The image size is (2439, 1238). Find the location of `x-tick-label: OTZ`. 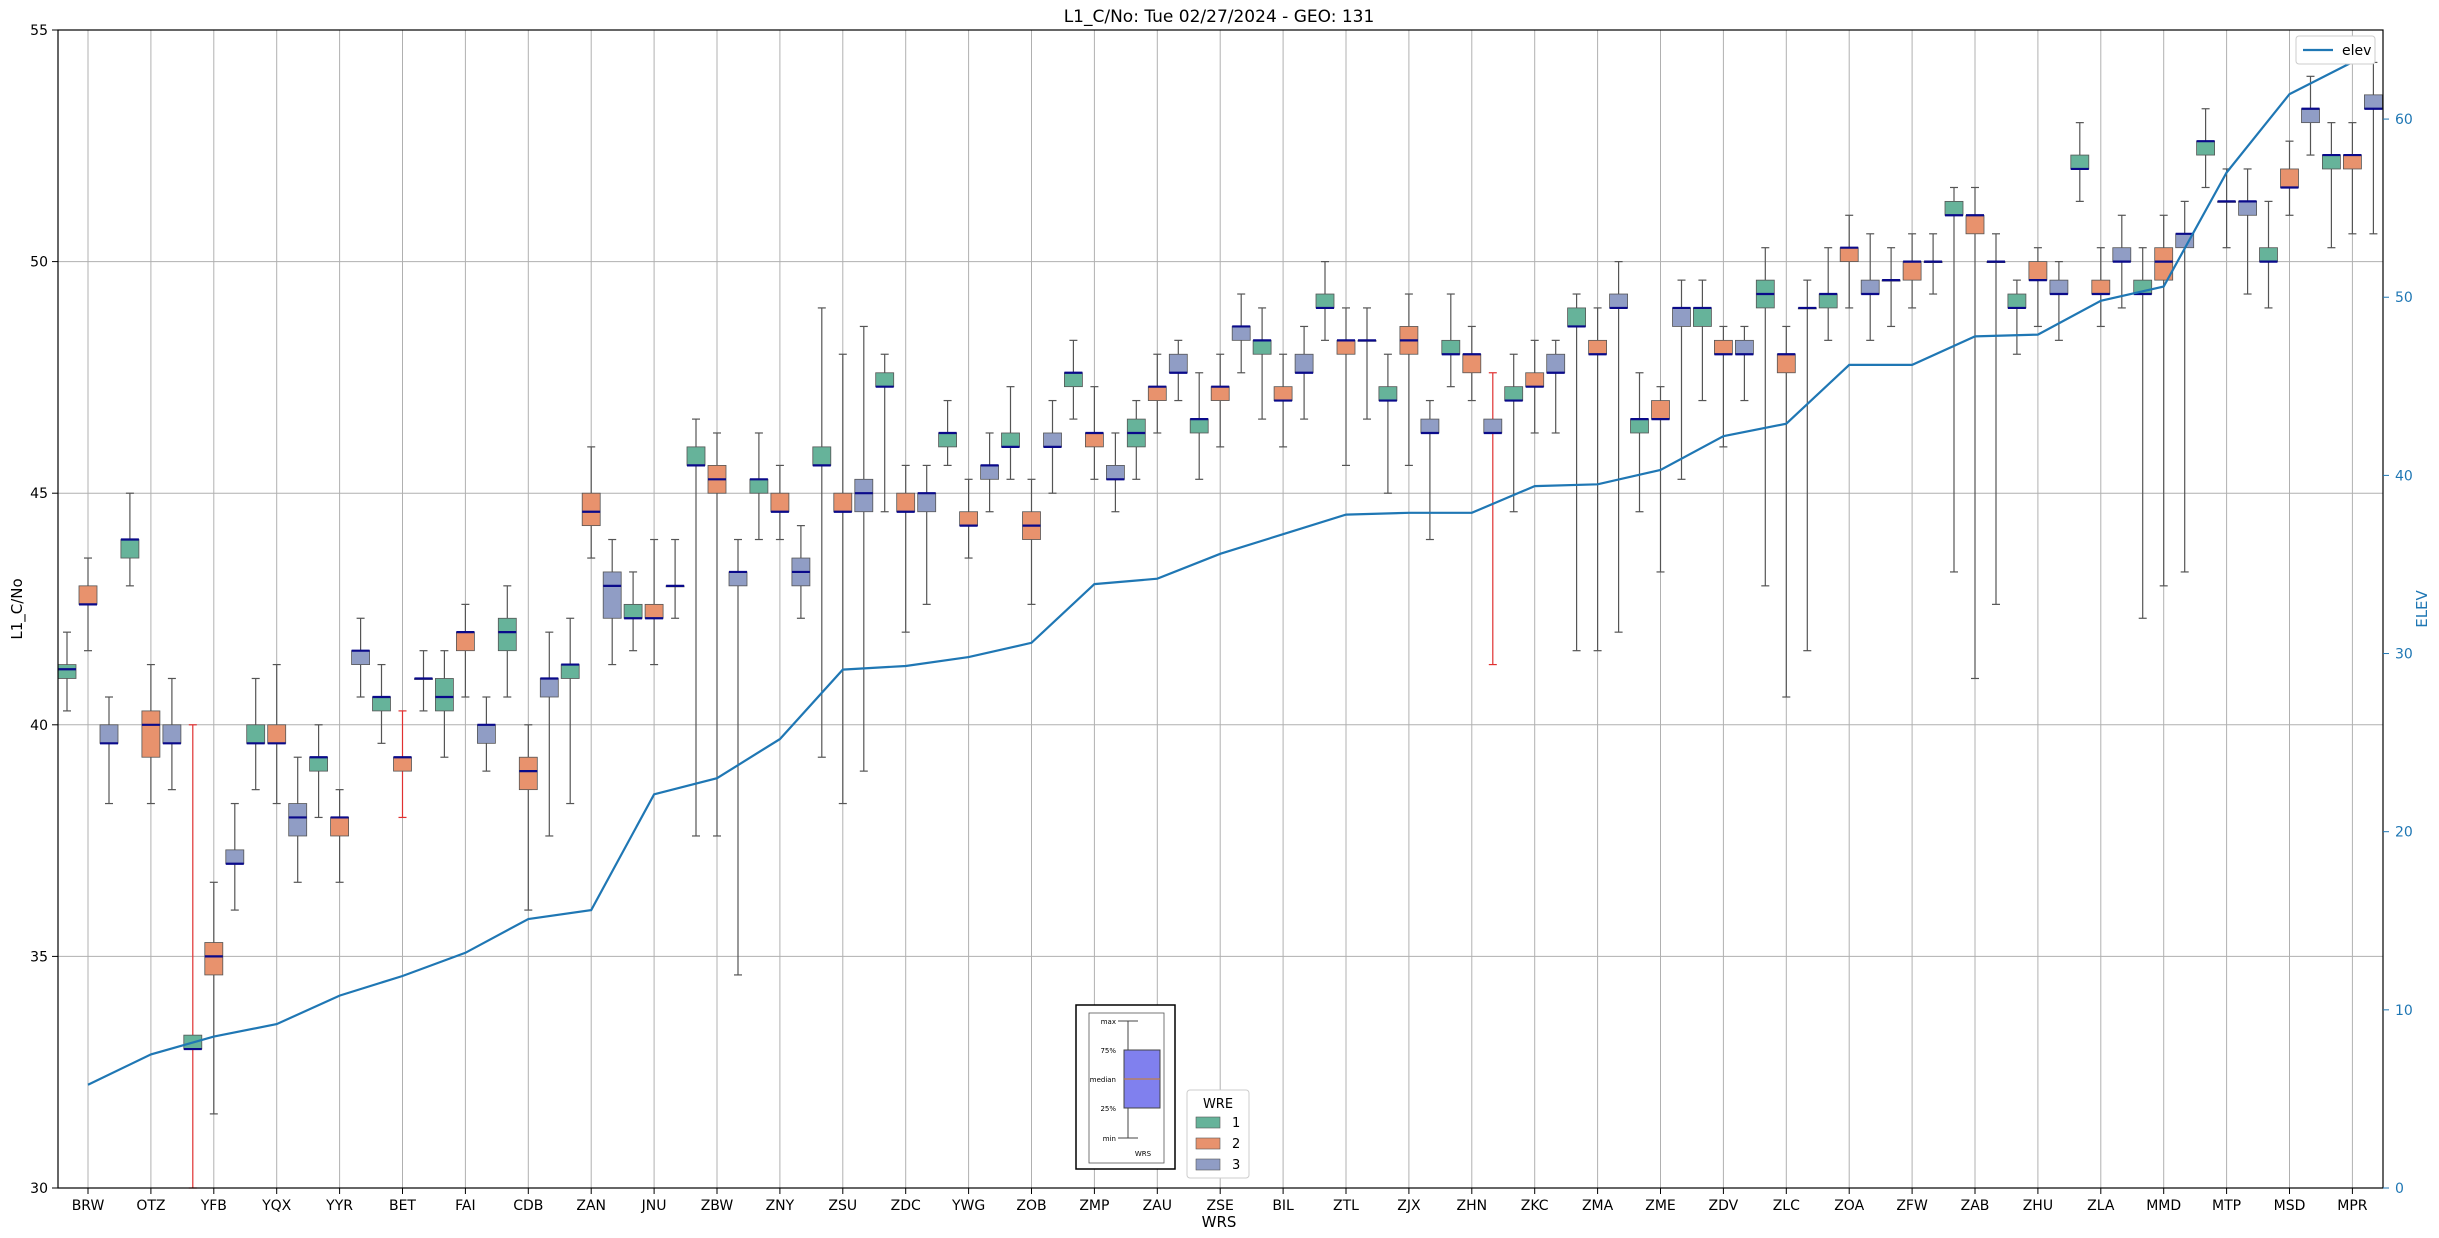

x-tick-label: OTZ is located at coordinates (150, 1206).